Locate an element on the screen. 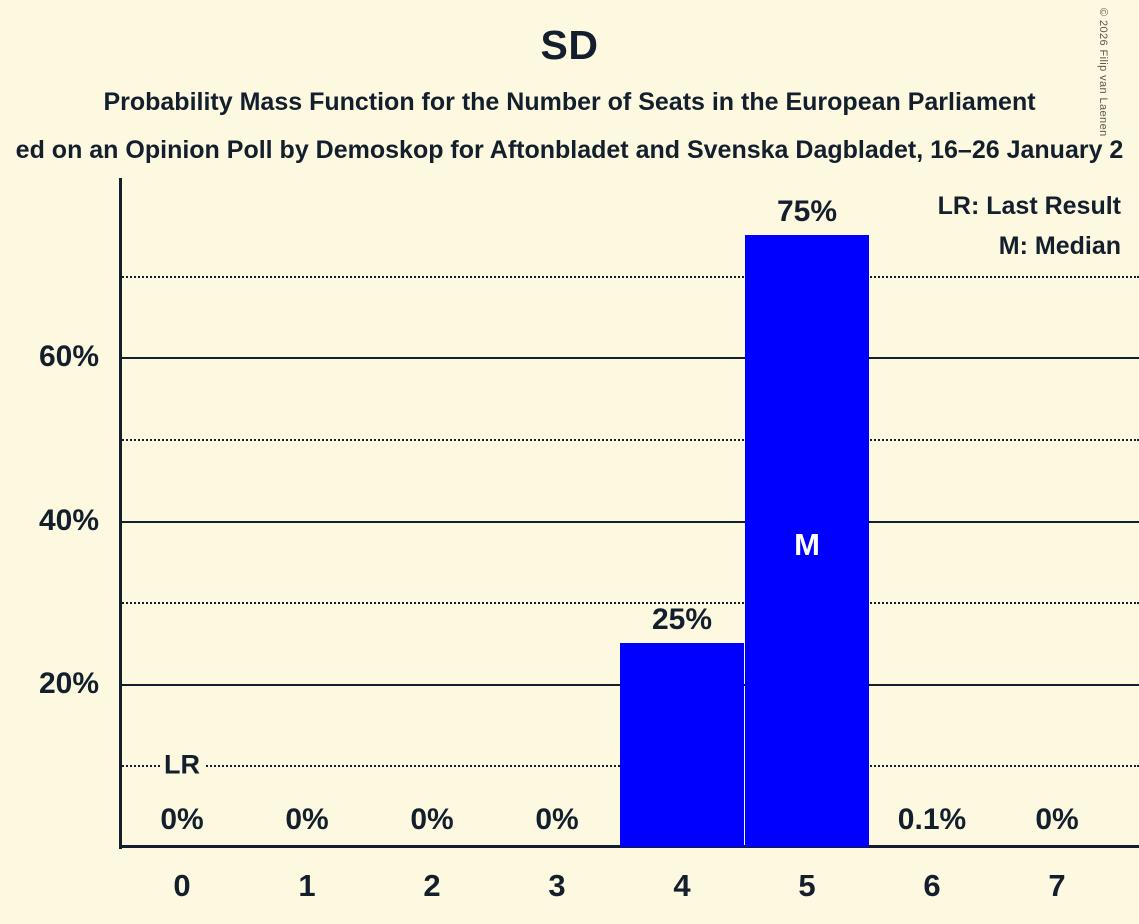 Image resolution: width=1139 pixels, height=924 pixels. x-axis-tick-label: 1 is located at coordinates (307, 885).